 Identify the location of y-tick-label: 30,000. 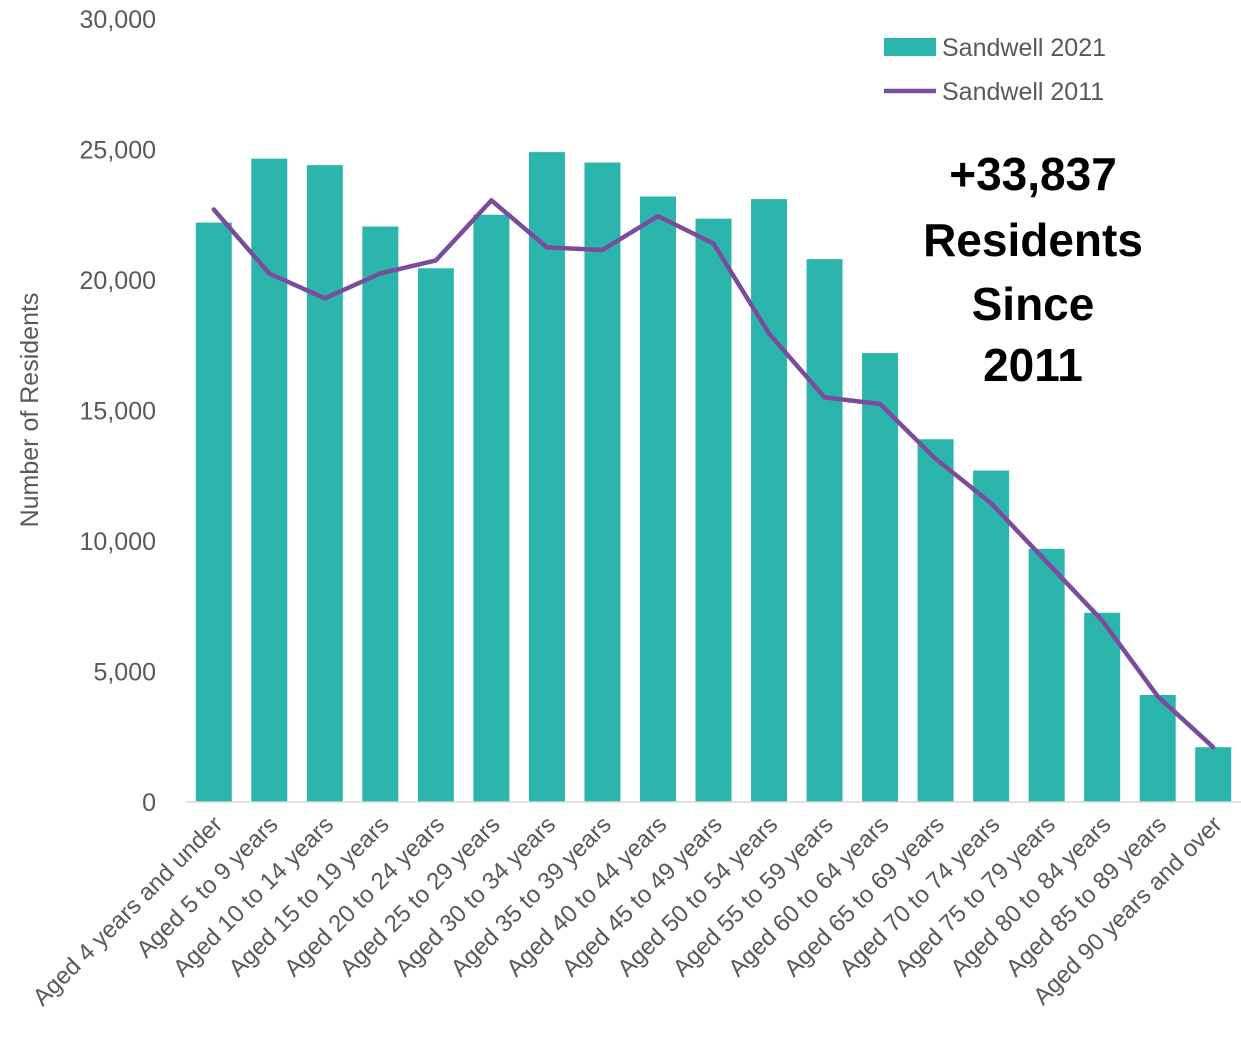
(118, 20).